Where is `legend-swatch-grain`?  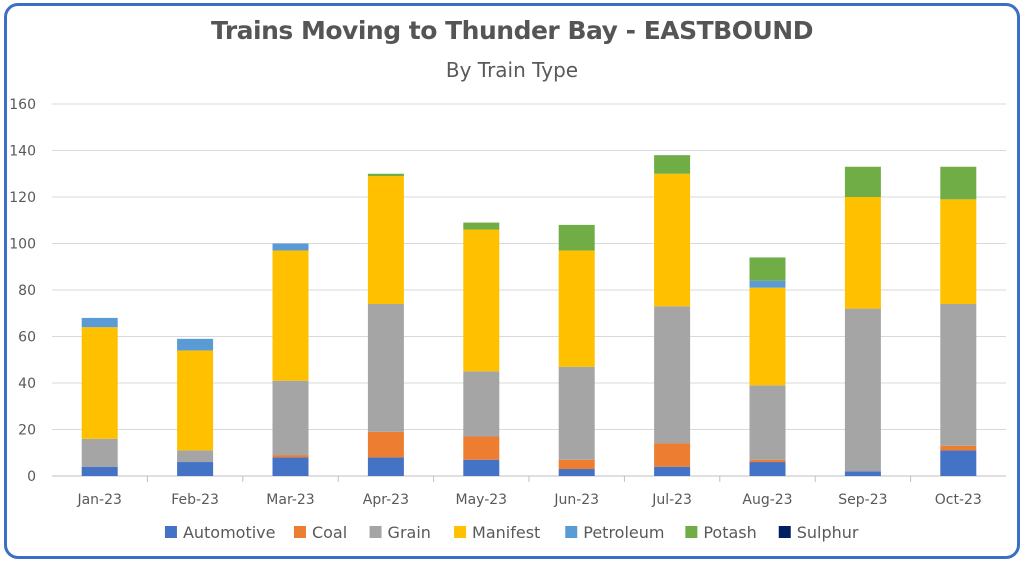
legend-swatch-grain is located at coordinates (375, 532).